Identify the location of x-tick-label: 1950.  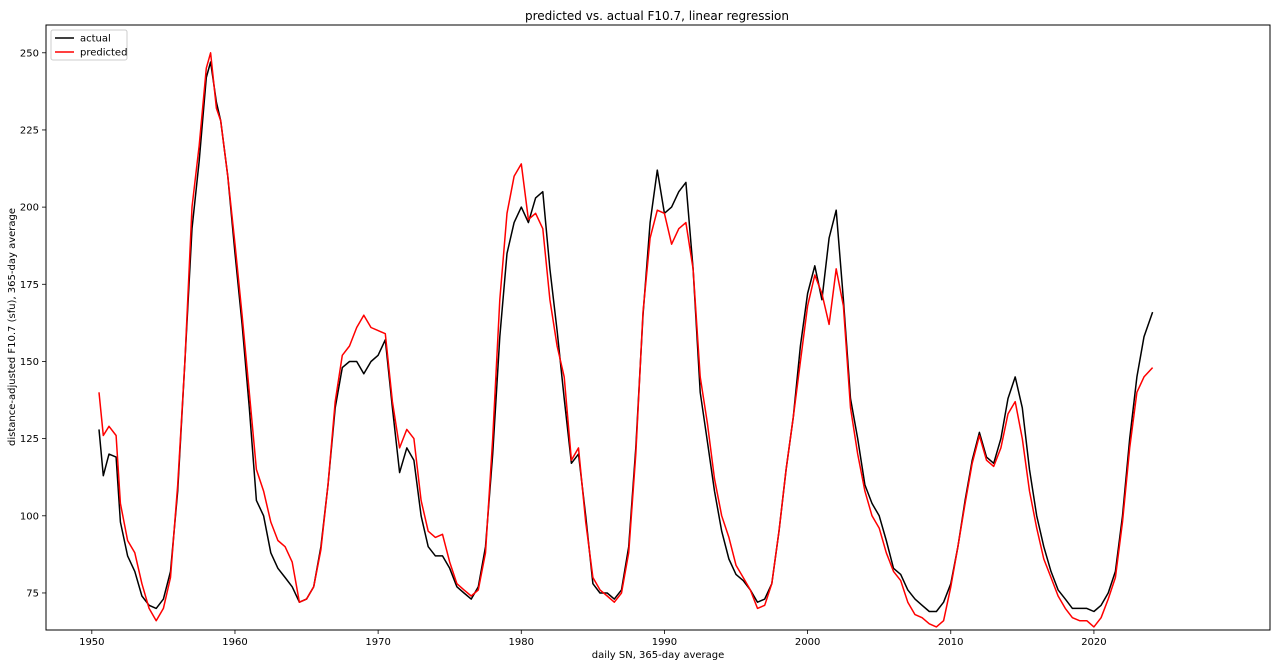
(91, 642).